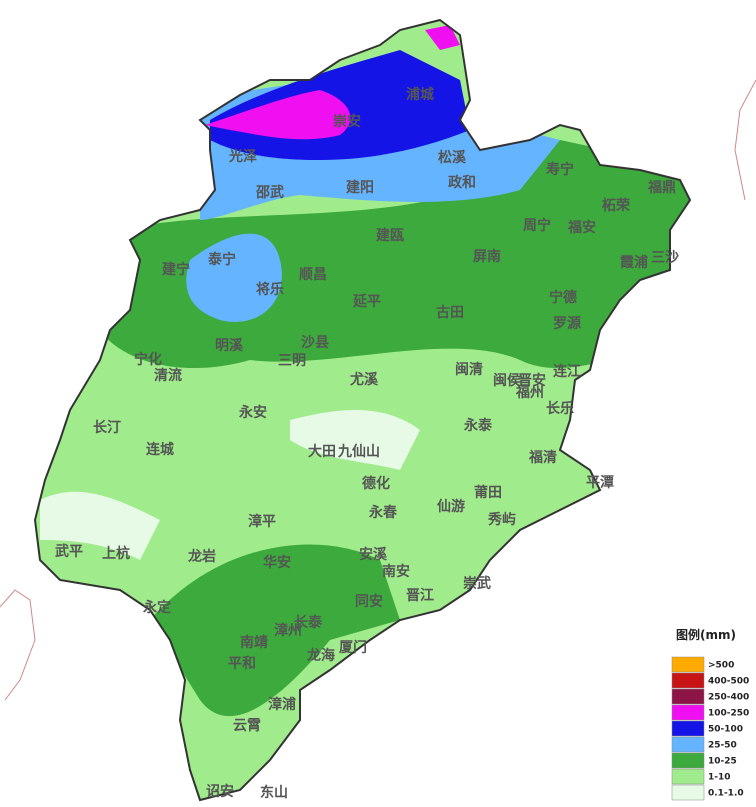 The image size is (756, 807). I want to click on place-label: 德化, so click(376, 483).